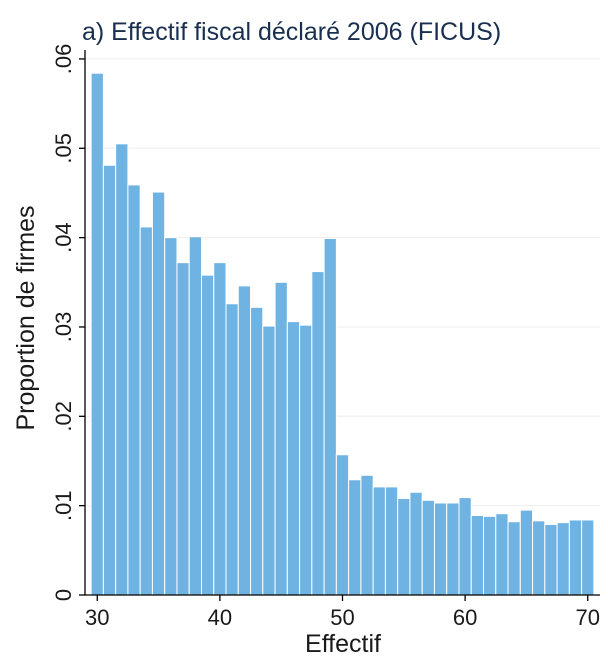 The image size is (608, 659). Describe the element at coordinates (63, 595) in the screenshot. I see `y-tick-label: 0` at that location.